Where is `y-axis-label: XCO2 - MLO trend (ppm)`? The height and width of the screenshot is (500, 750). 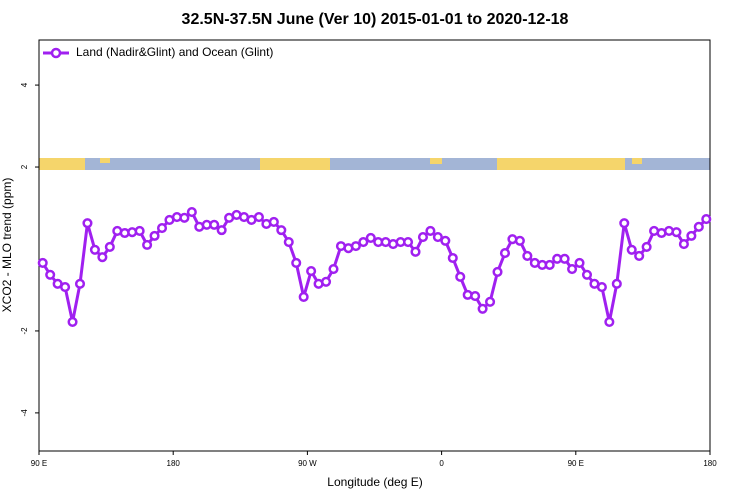 y-axis-label: XCO2 - MLO trend (ppm) is located at coordinates (7, 245).